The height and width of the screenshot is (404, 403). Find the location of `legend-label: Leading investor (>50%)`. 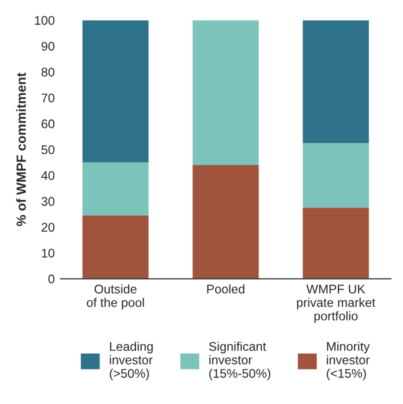

legend-label: Leading investor (>50%) is located at coordinates (131, 361).